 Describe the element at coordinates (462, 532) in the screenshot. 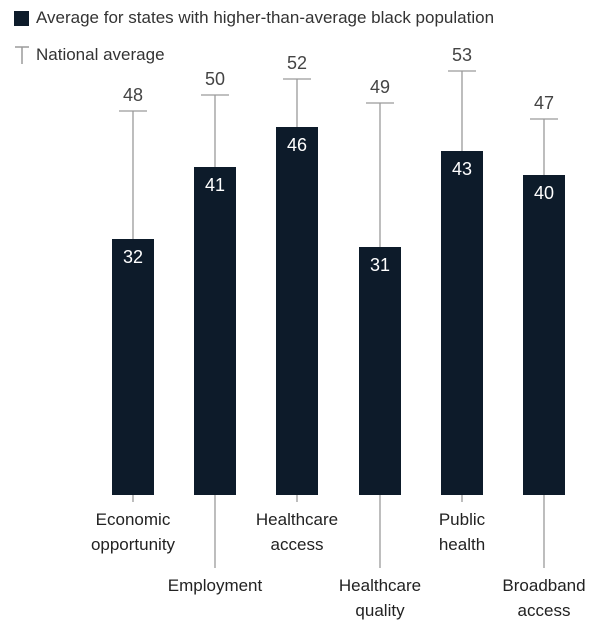

I see `category-label: Public health` at that location.